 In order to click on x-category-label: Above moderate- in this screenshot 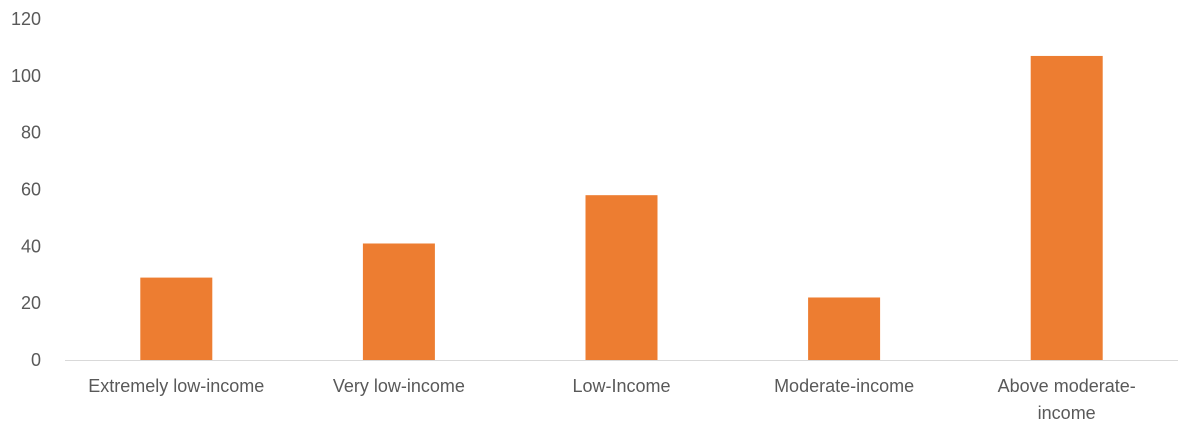, I will do `click(1067, 386)`.